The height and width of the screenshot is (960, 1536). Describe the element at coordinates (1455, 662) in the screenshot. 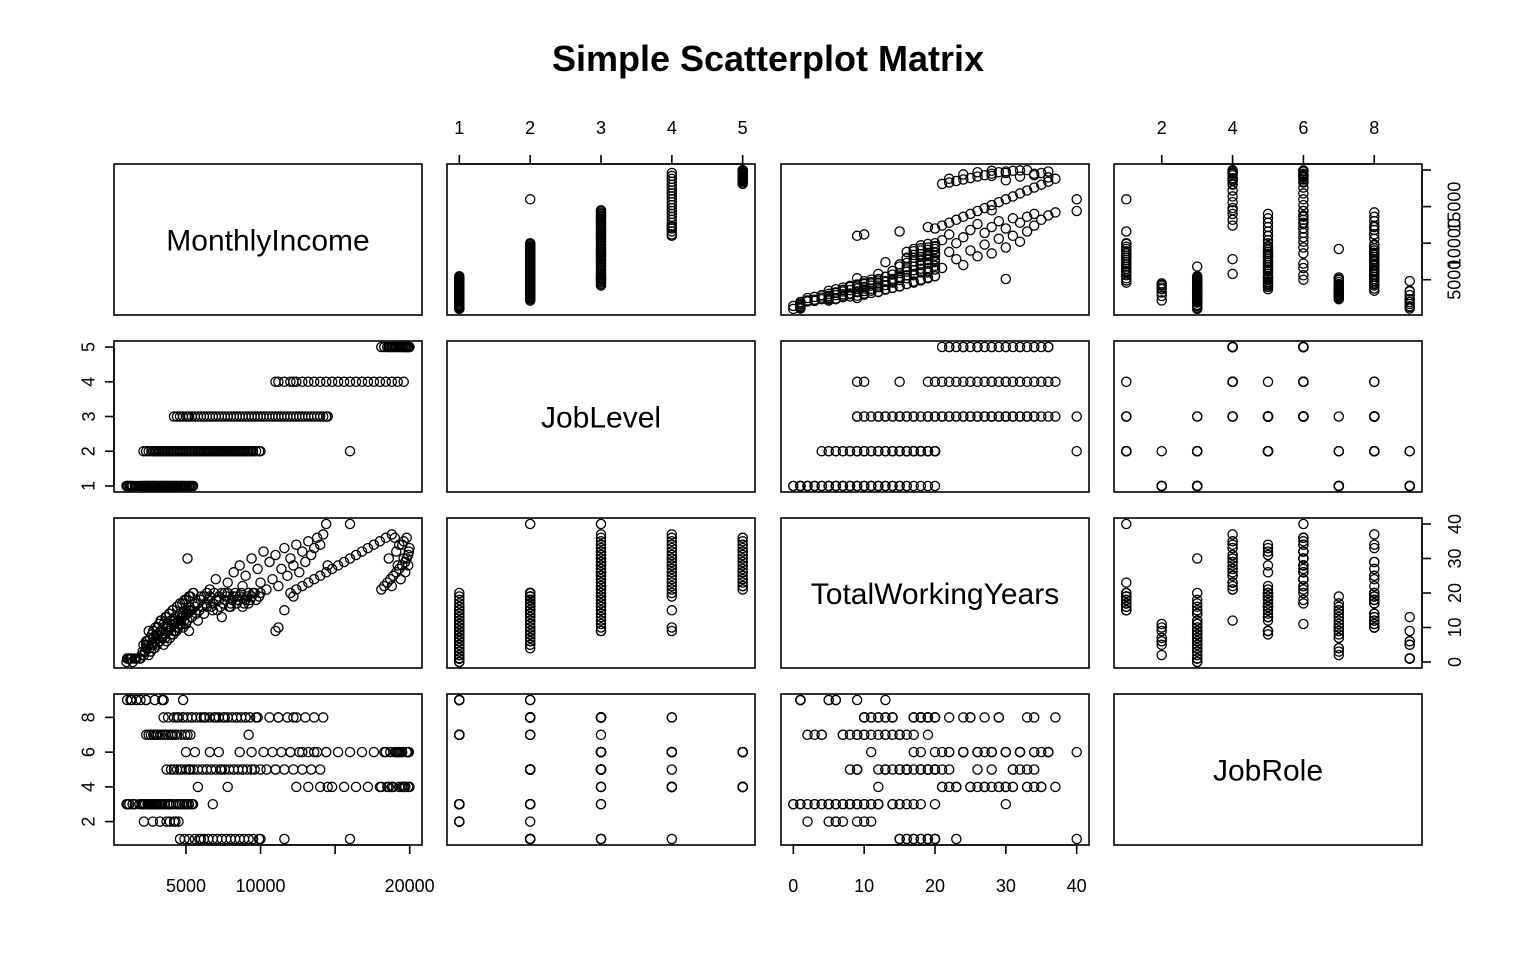

I see `right-tick-label-TotalWorkingYears: 0` at that location.